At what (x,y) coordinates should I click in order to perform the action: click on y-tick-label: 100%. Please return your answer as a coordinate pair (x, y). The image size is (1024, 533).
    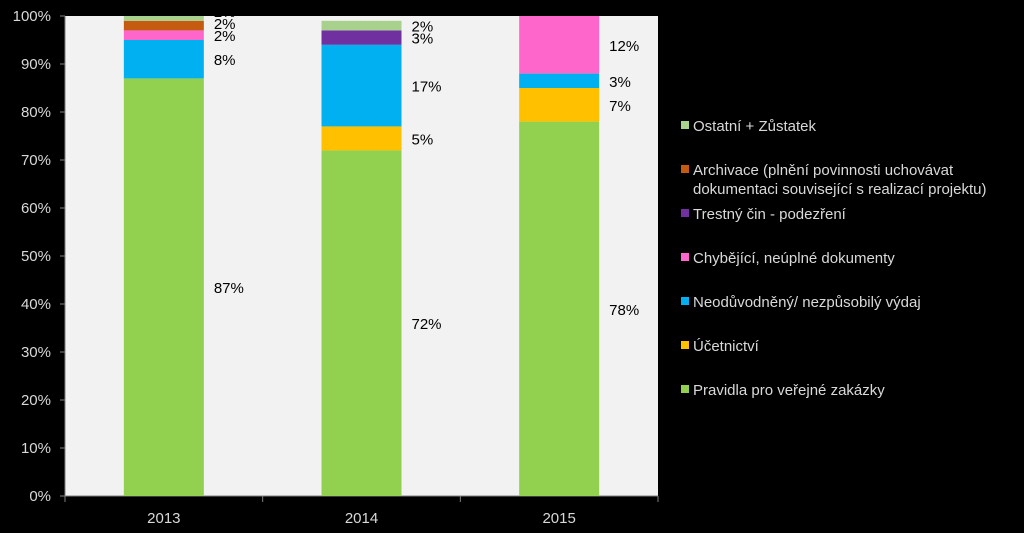
    Looking at the image, I should click on (32, 16).